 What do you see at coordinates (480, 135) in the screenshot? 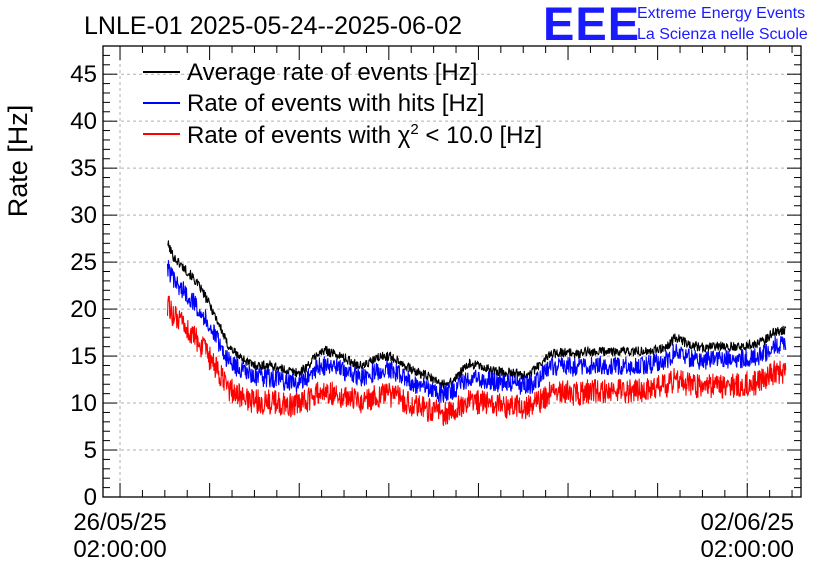
I see `legend-chi2-part2: < 10.0 [Hz]` at bounding box center [480, 135].